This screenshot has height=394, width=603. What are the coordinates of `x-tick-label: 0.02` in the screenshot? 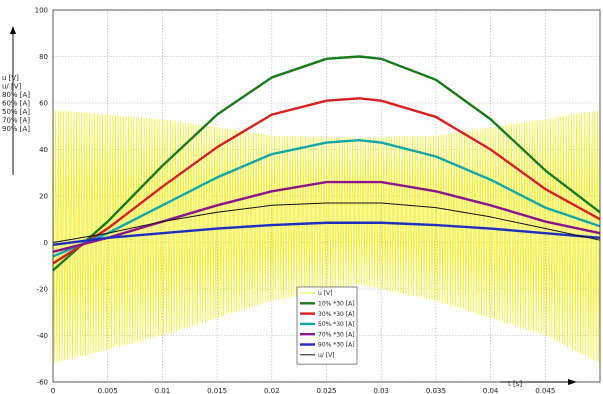 It's located at (272, 390).